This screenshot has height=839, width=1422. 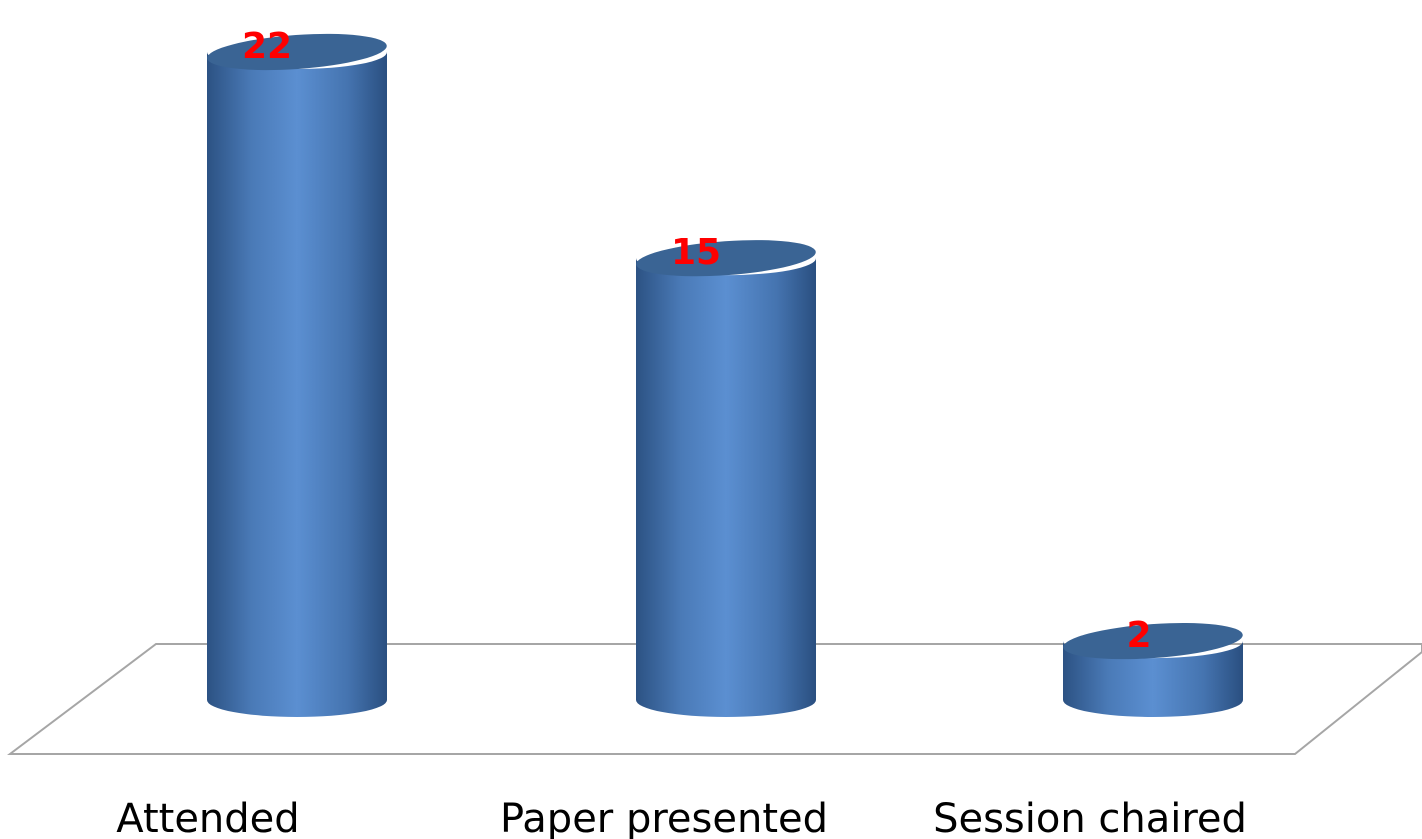 What do you see at coordinates (1090, 817) in the screenshot?
I see `category-label-3: Session chaired` at bounding box center [1090, 817].